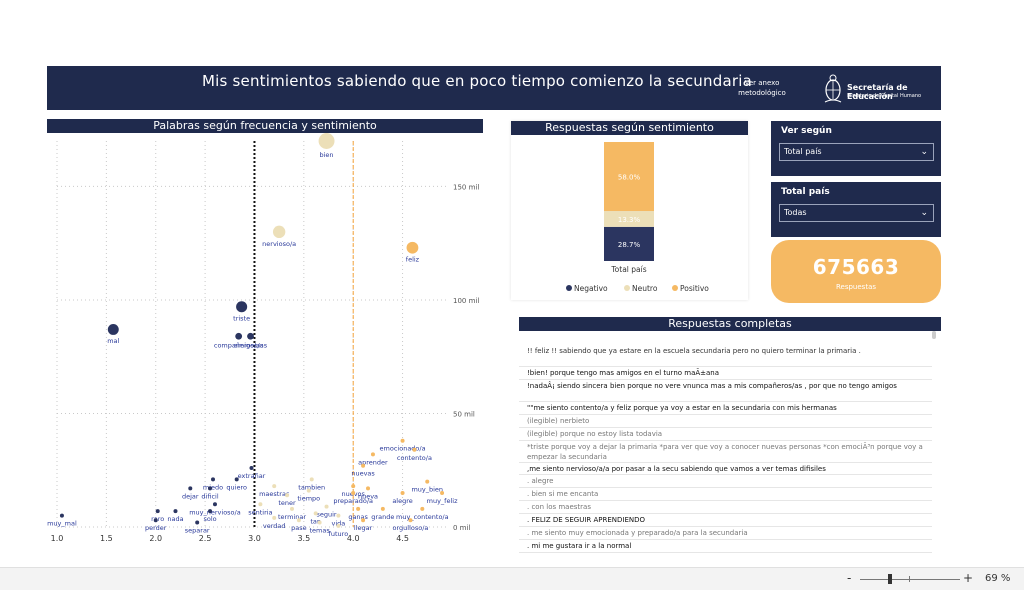 This screenshot has width=1024, height=590. Describe the element at coordinates (260, 512) in the screenshot. I see `scatter-point-label: sentiria` at that location.